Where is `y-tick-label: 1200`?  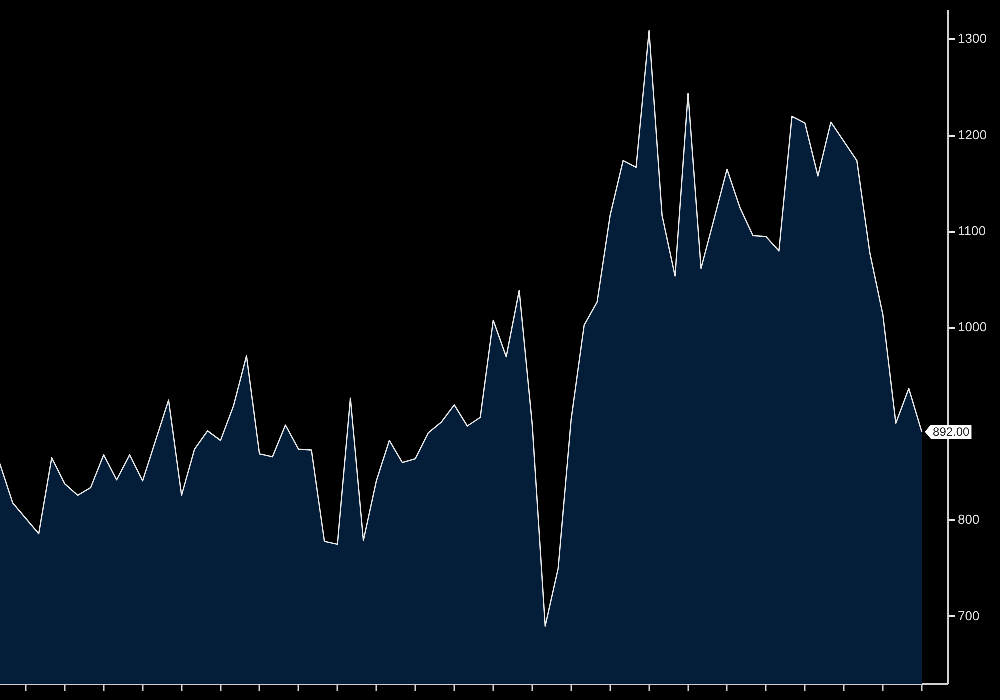
y-tick-label: 1200 is located at coordinates (972, 134).